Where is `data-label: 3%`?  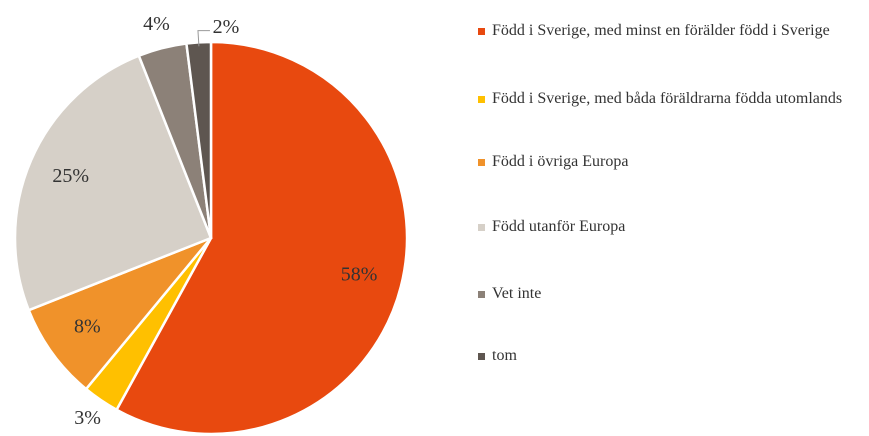
data-label: 3% is located at coordinates (87, 418).